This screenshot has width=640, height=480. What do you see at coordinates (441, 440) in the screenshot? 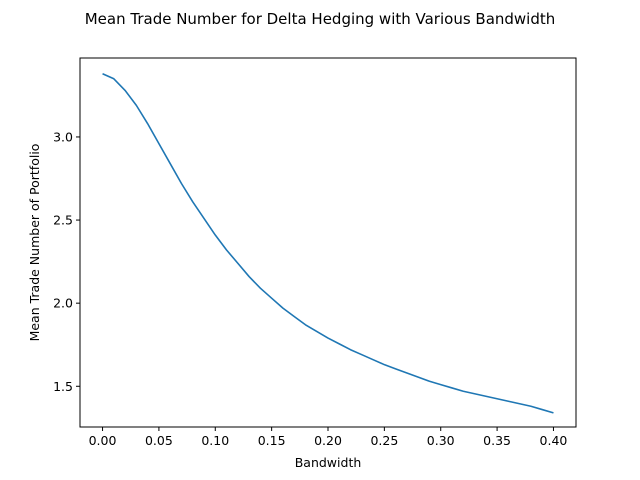
I see `x-tick-label: 0.30` at bounding box center [441, 440].